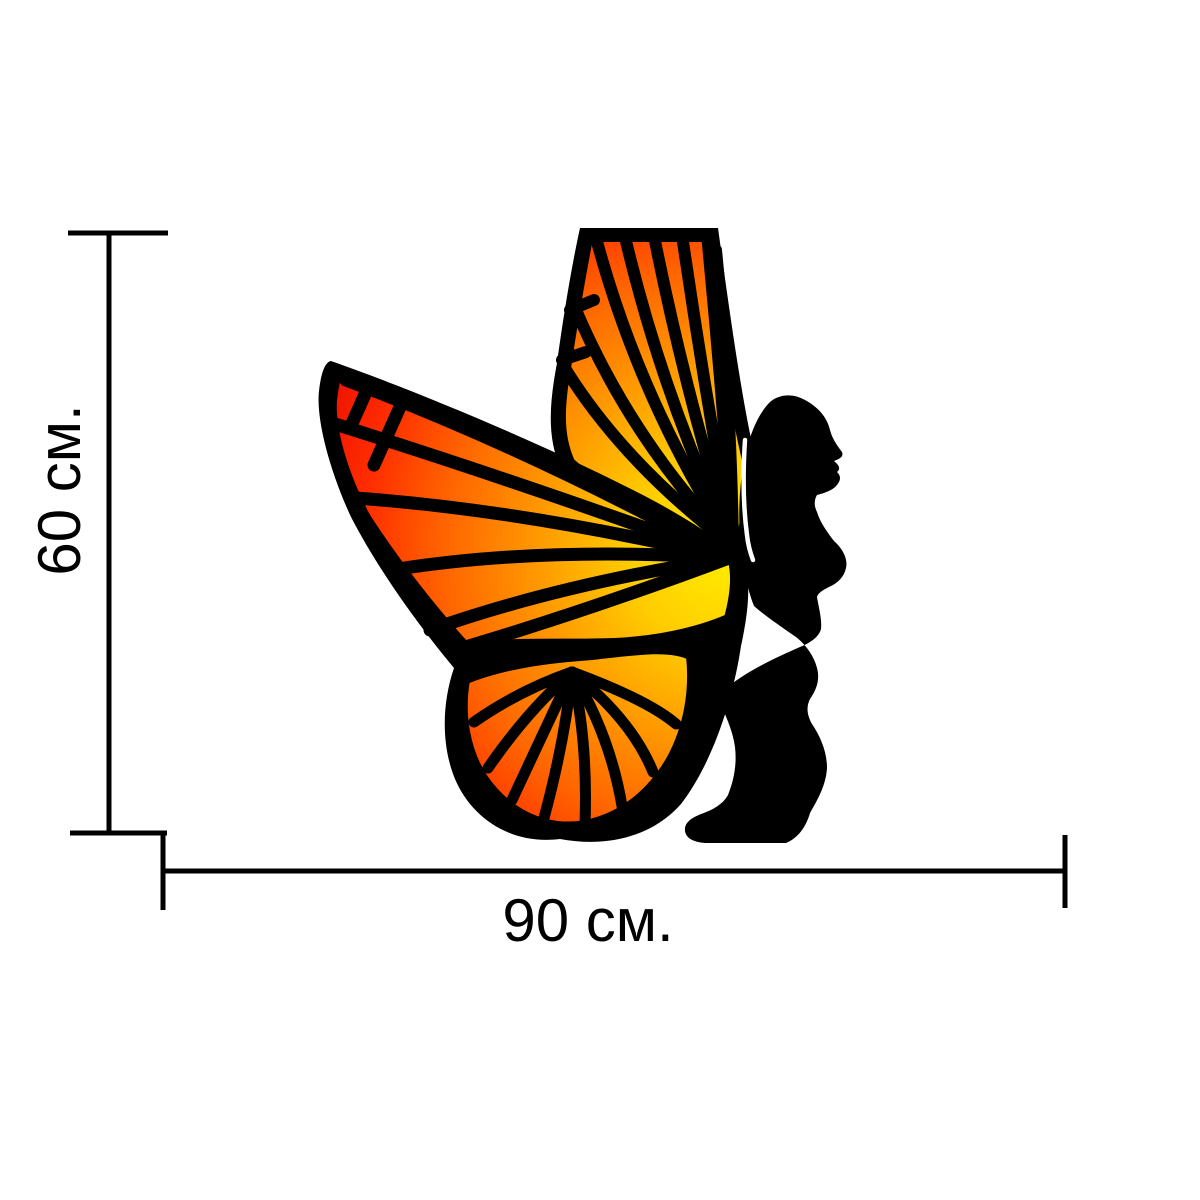  Describe the element at coordinates (748, 500) in the screenshot. I see `hair-highlight-line` at that location.